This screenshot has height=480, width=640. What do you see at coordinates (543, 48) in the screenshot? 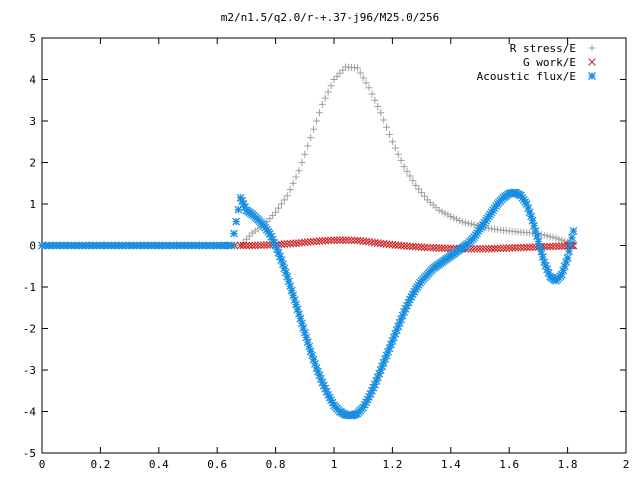
I see `legend-label: R stress/E` at bounding box center [543, 48].